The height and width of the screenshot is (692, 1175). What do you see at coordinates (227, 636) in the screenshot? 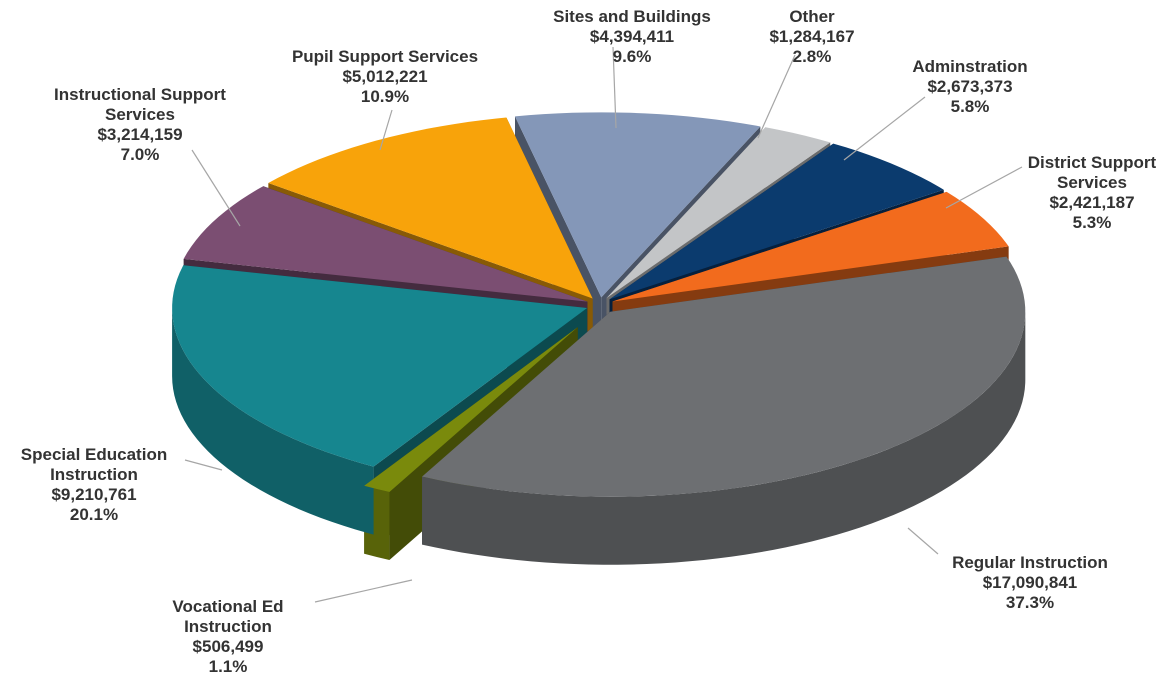
I see `slice-label: Vocational Ed Instruction $506,499 1.1%` at bounding box center [227, 636].